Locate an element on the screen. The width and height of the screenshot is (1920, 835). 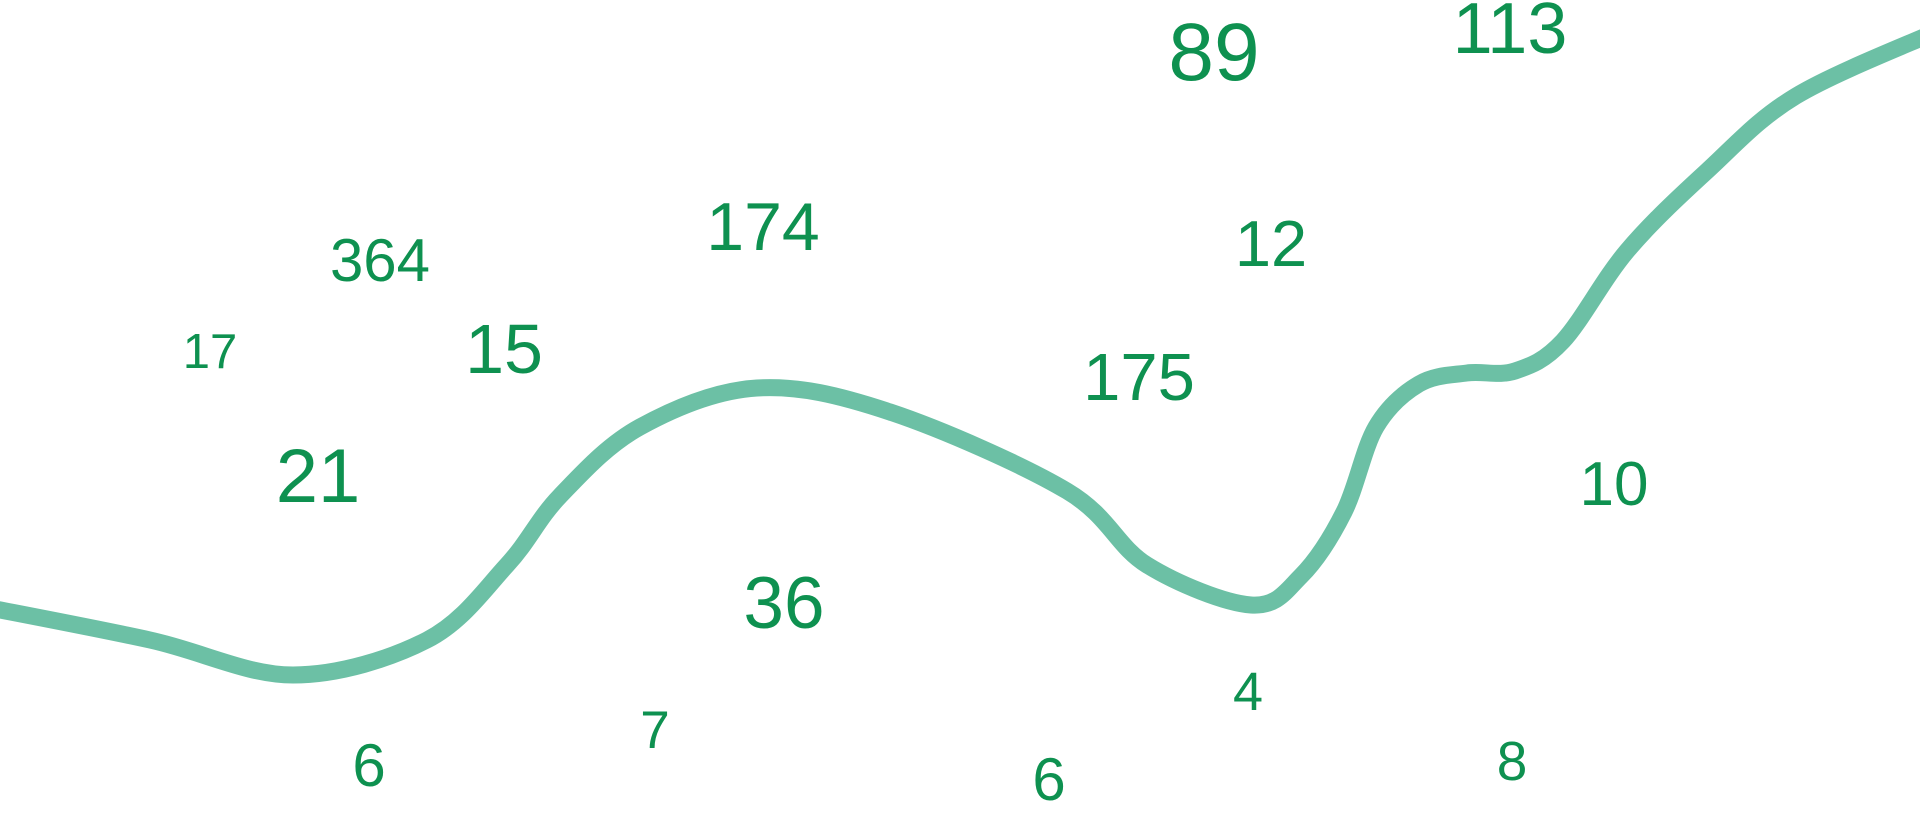
number-label: 113 is located at coordinates (1510, 34).